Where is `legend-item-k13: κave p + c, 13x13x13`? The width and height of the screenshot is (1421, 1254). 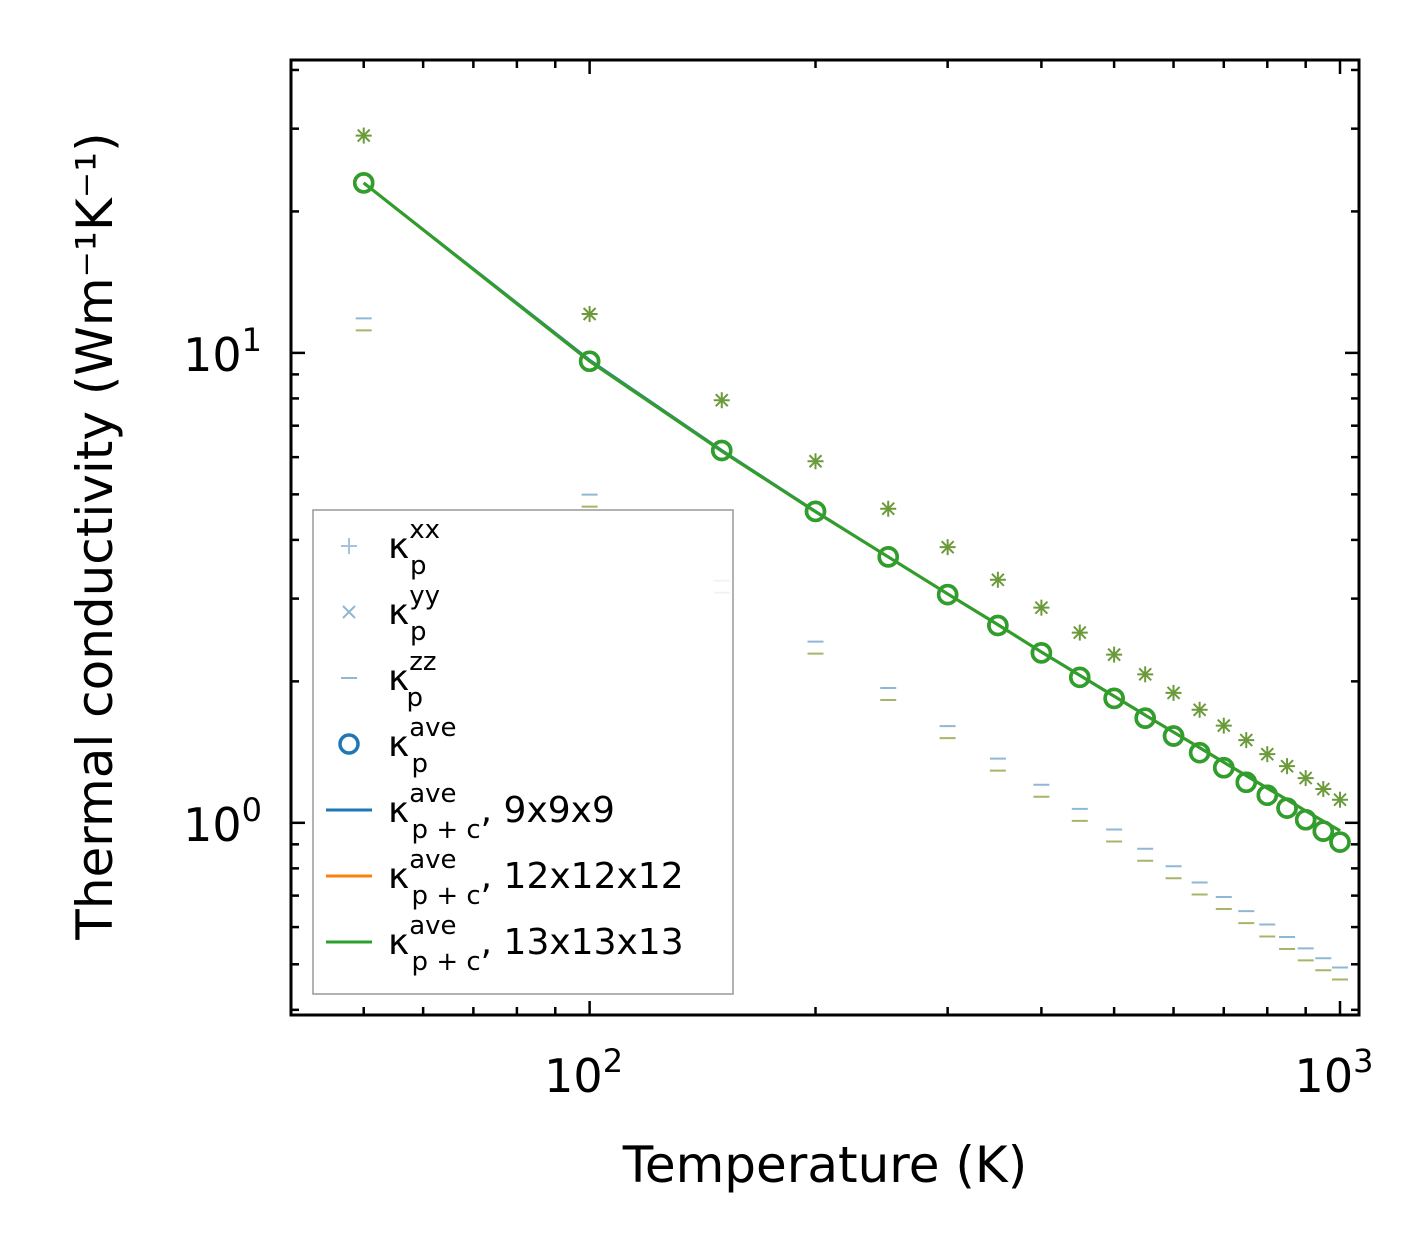
legend-item-k13: κave p + c, 13x13x13 is located at coordinates (505, 944).